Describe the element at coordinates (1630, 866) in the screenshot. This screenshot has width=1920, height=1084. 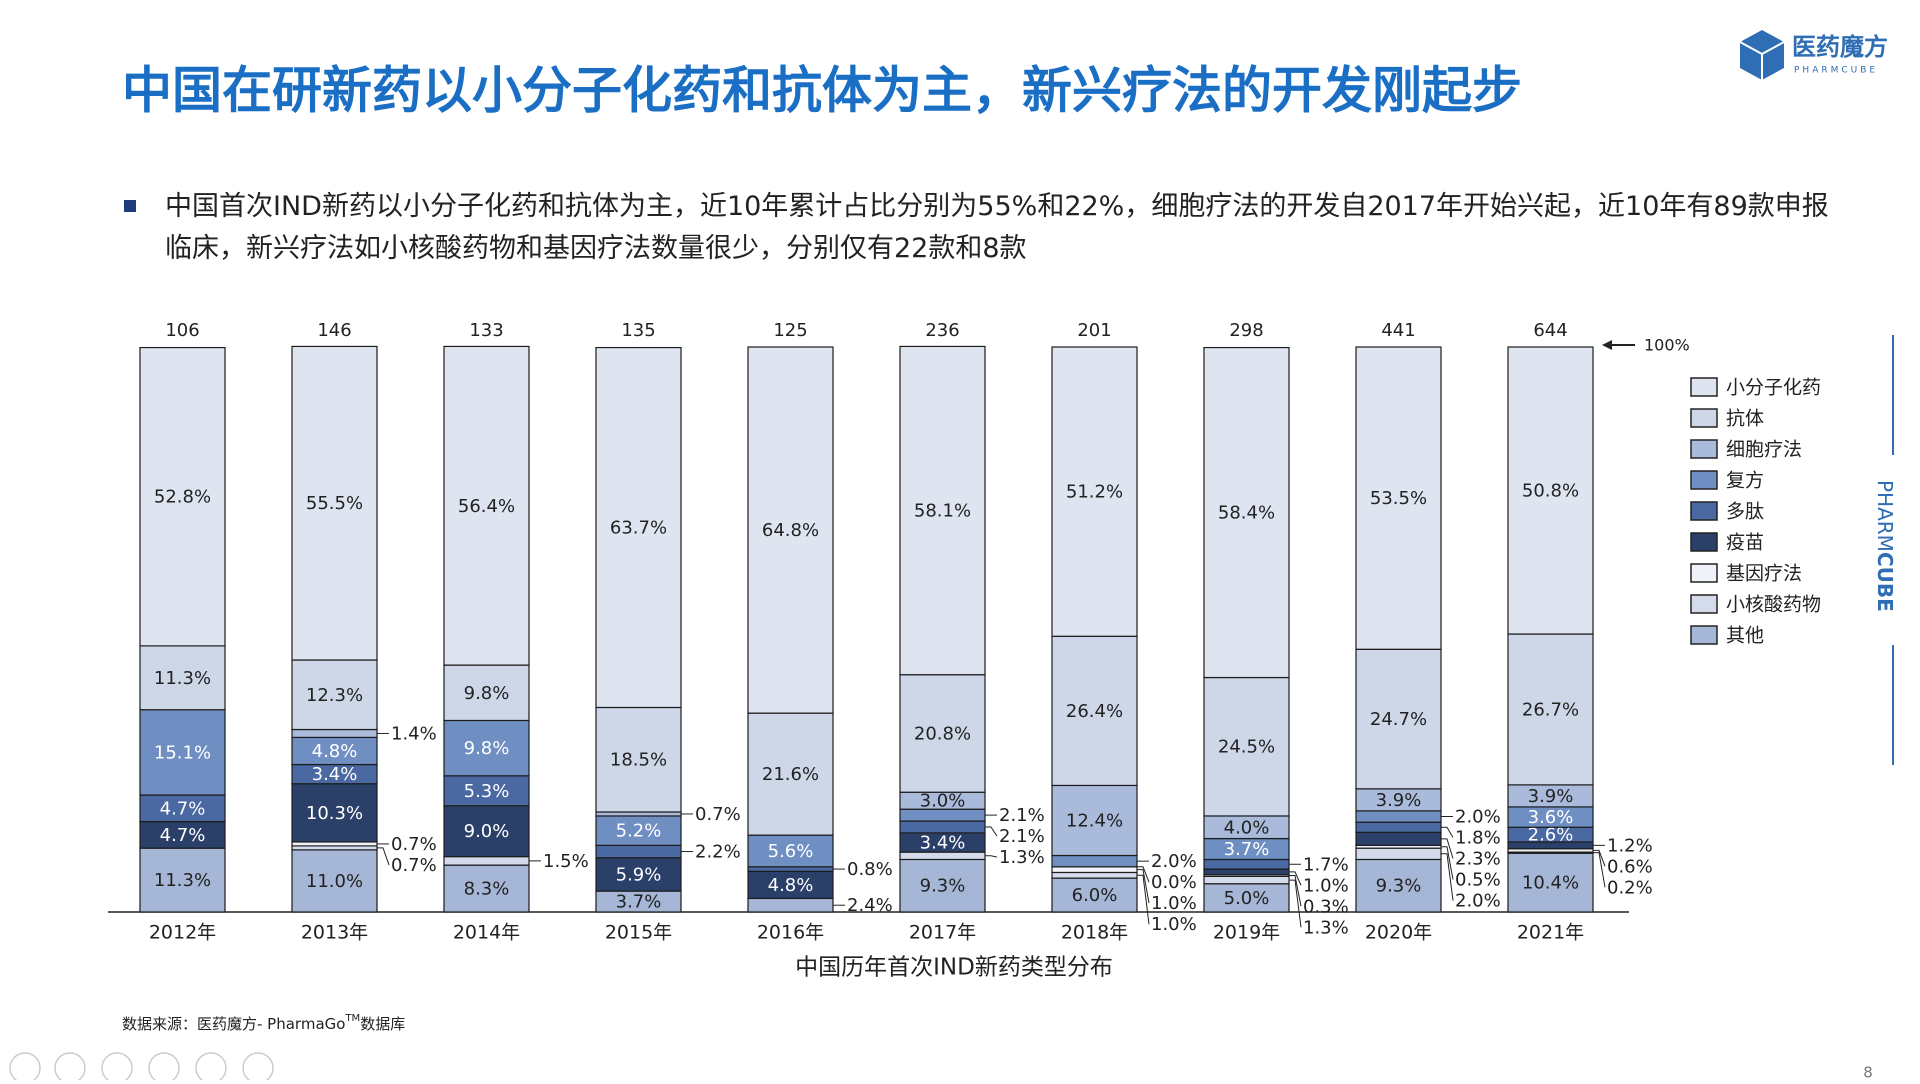
I see `value-label: 0.6%` at that location.